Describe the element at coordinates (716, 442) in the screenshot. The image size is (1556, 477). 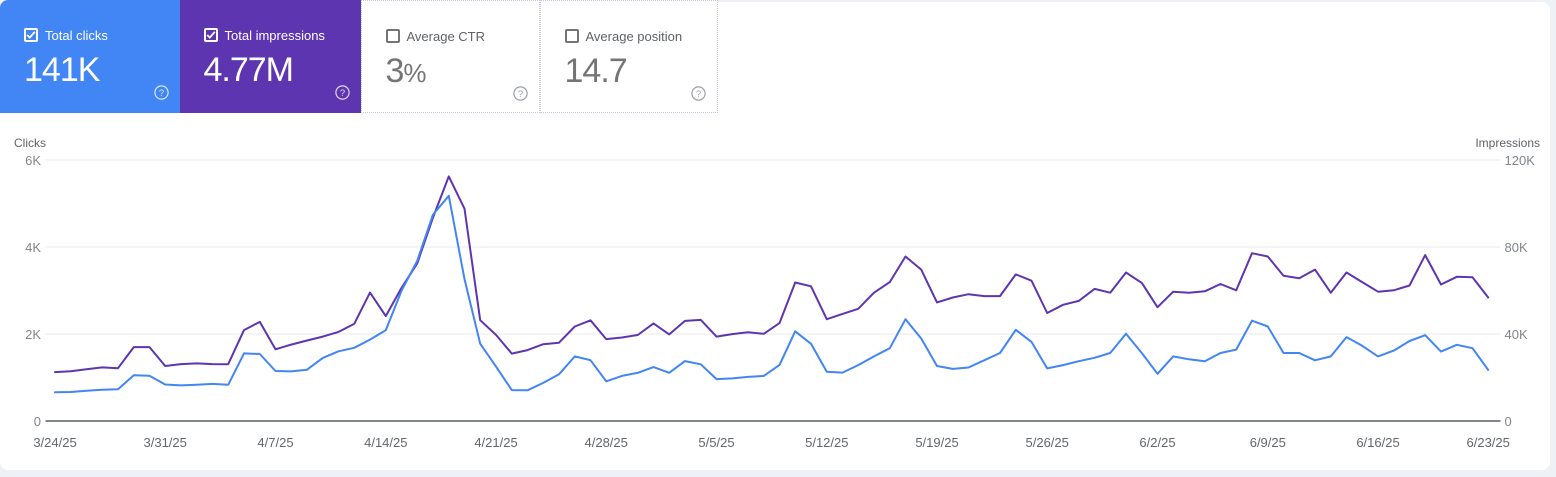
I see `svg-text: 5/5/25` at that location.